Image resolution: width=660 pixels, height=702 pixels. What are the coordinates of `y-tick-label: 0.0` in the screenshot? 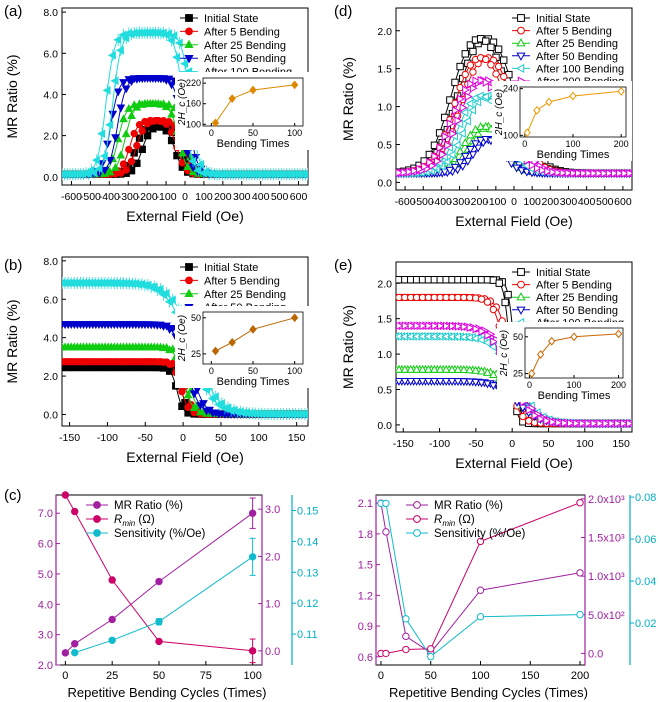 It's located at (384, 183).